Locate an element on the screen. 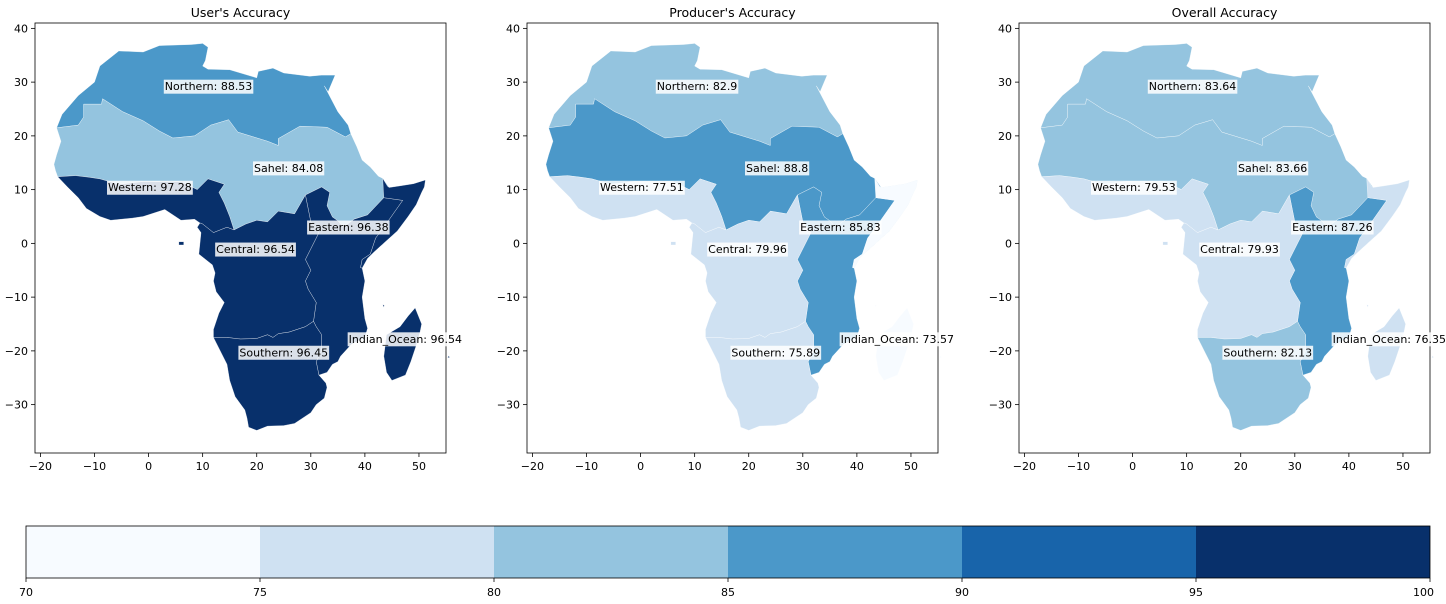 The image size is (1446, 604). svg-text: Eastern: 87.26 is located at coordinates (1332, 227).